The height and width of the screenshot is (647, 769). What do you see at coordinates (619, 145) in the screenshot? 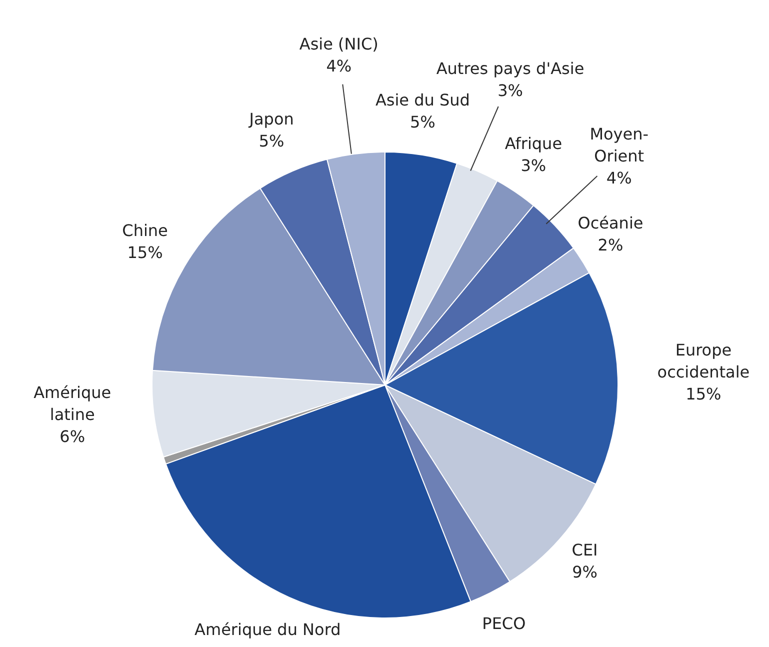
I see `slice-label: Moyen-Orient` at bounding box center [619, 145].